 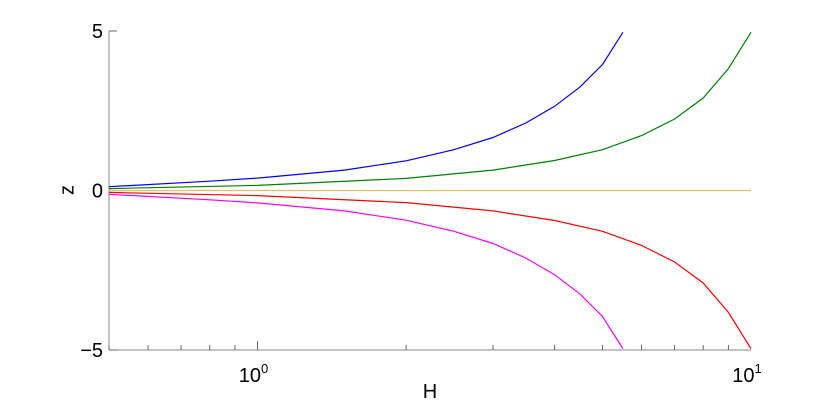 I want to click on x-tick-label: 10¹, so click(x=746, y=374).